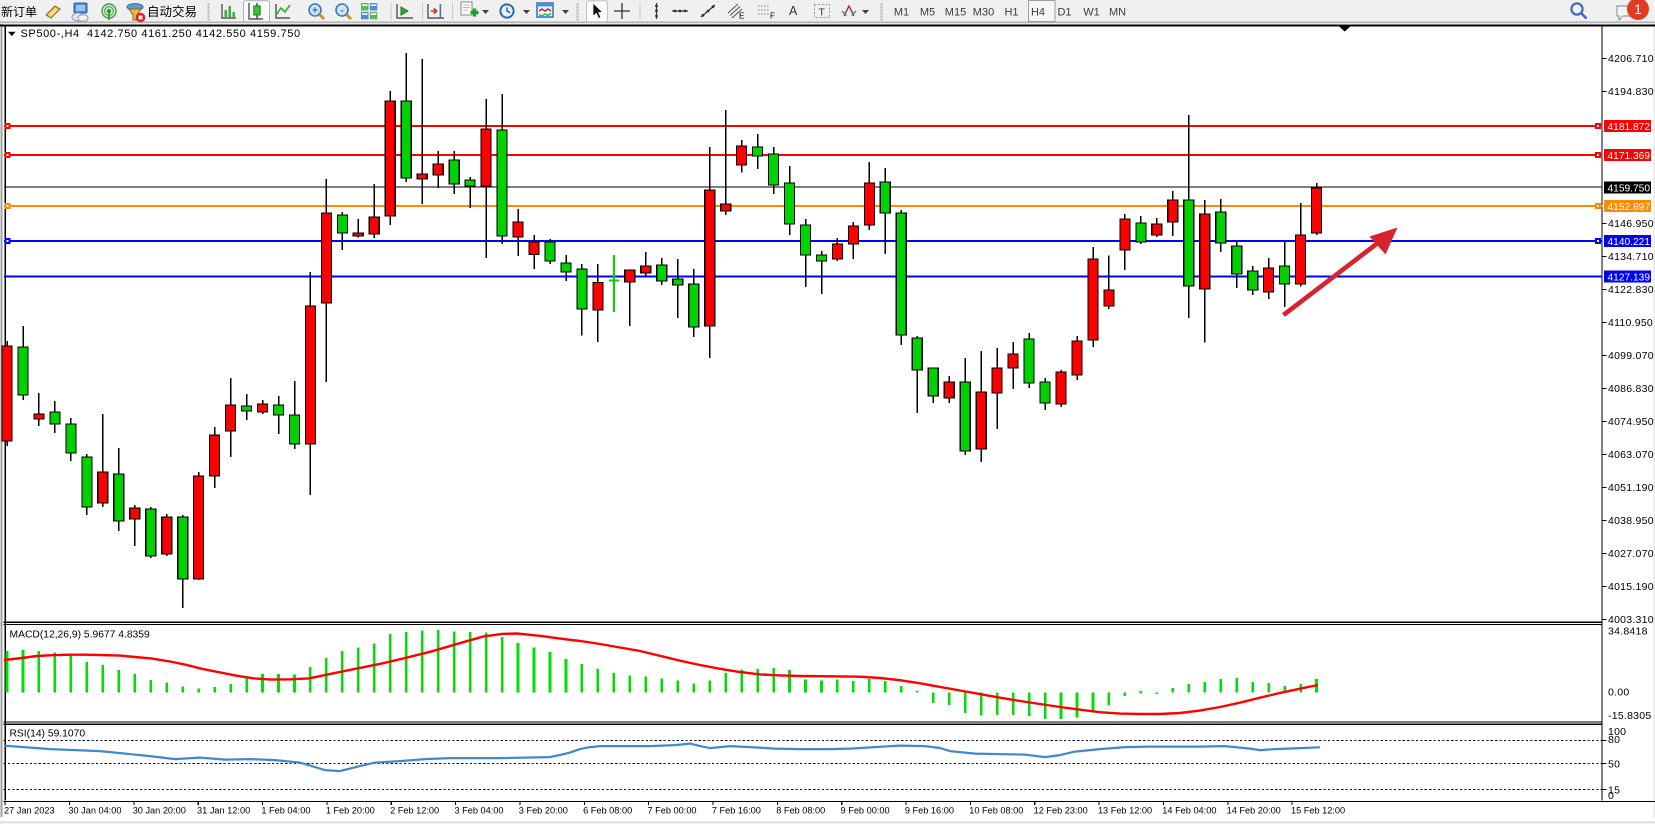 This screenshot has width=1655, height=824. I want to click on svg-text: 4194.830, so click(1631, 92).